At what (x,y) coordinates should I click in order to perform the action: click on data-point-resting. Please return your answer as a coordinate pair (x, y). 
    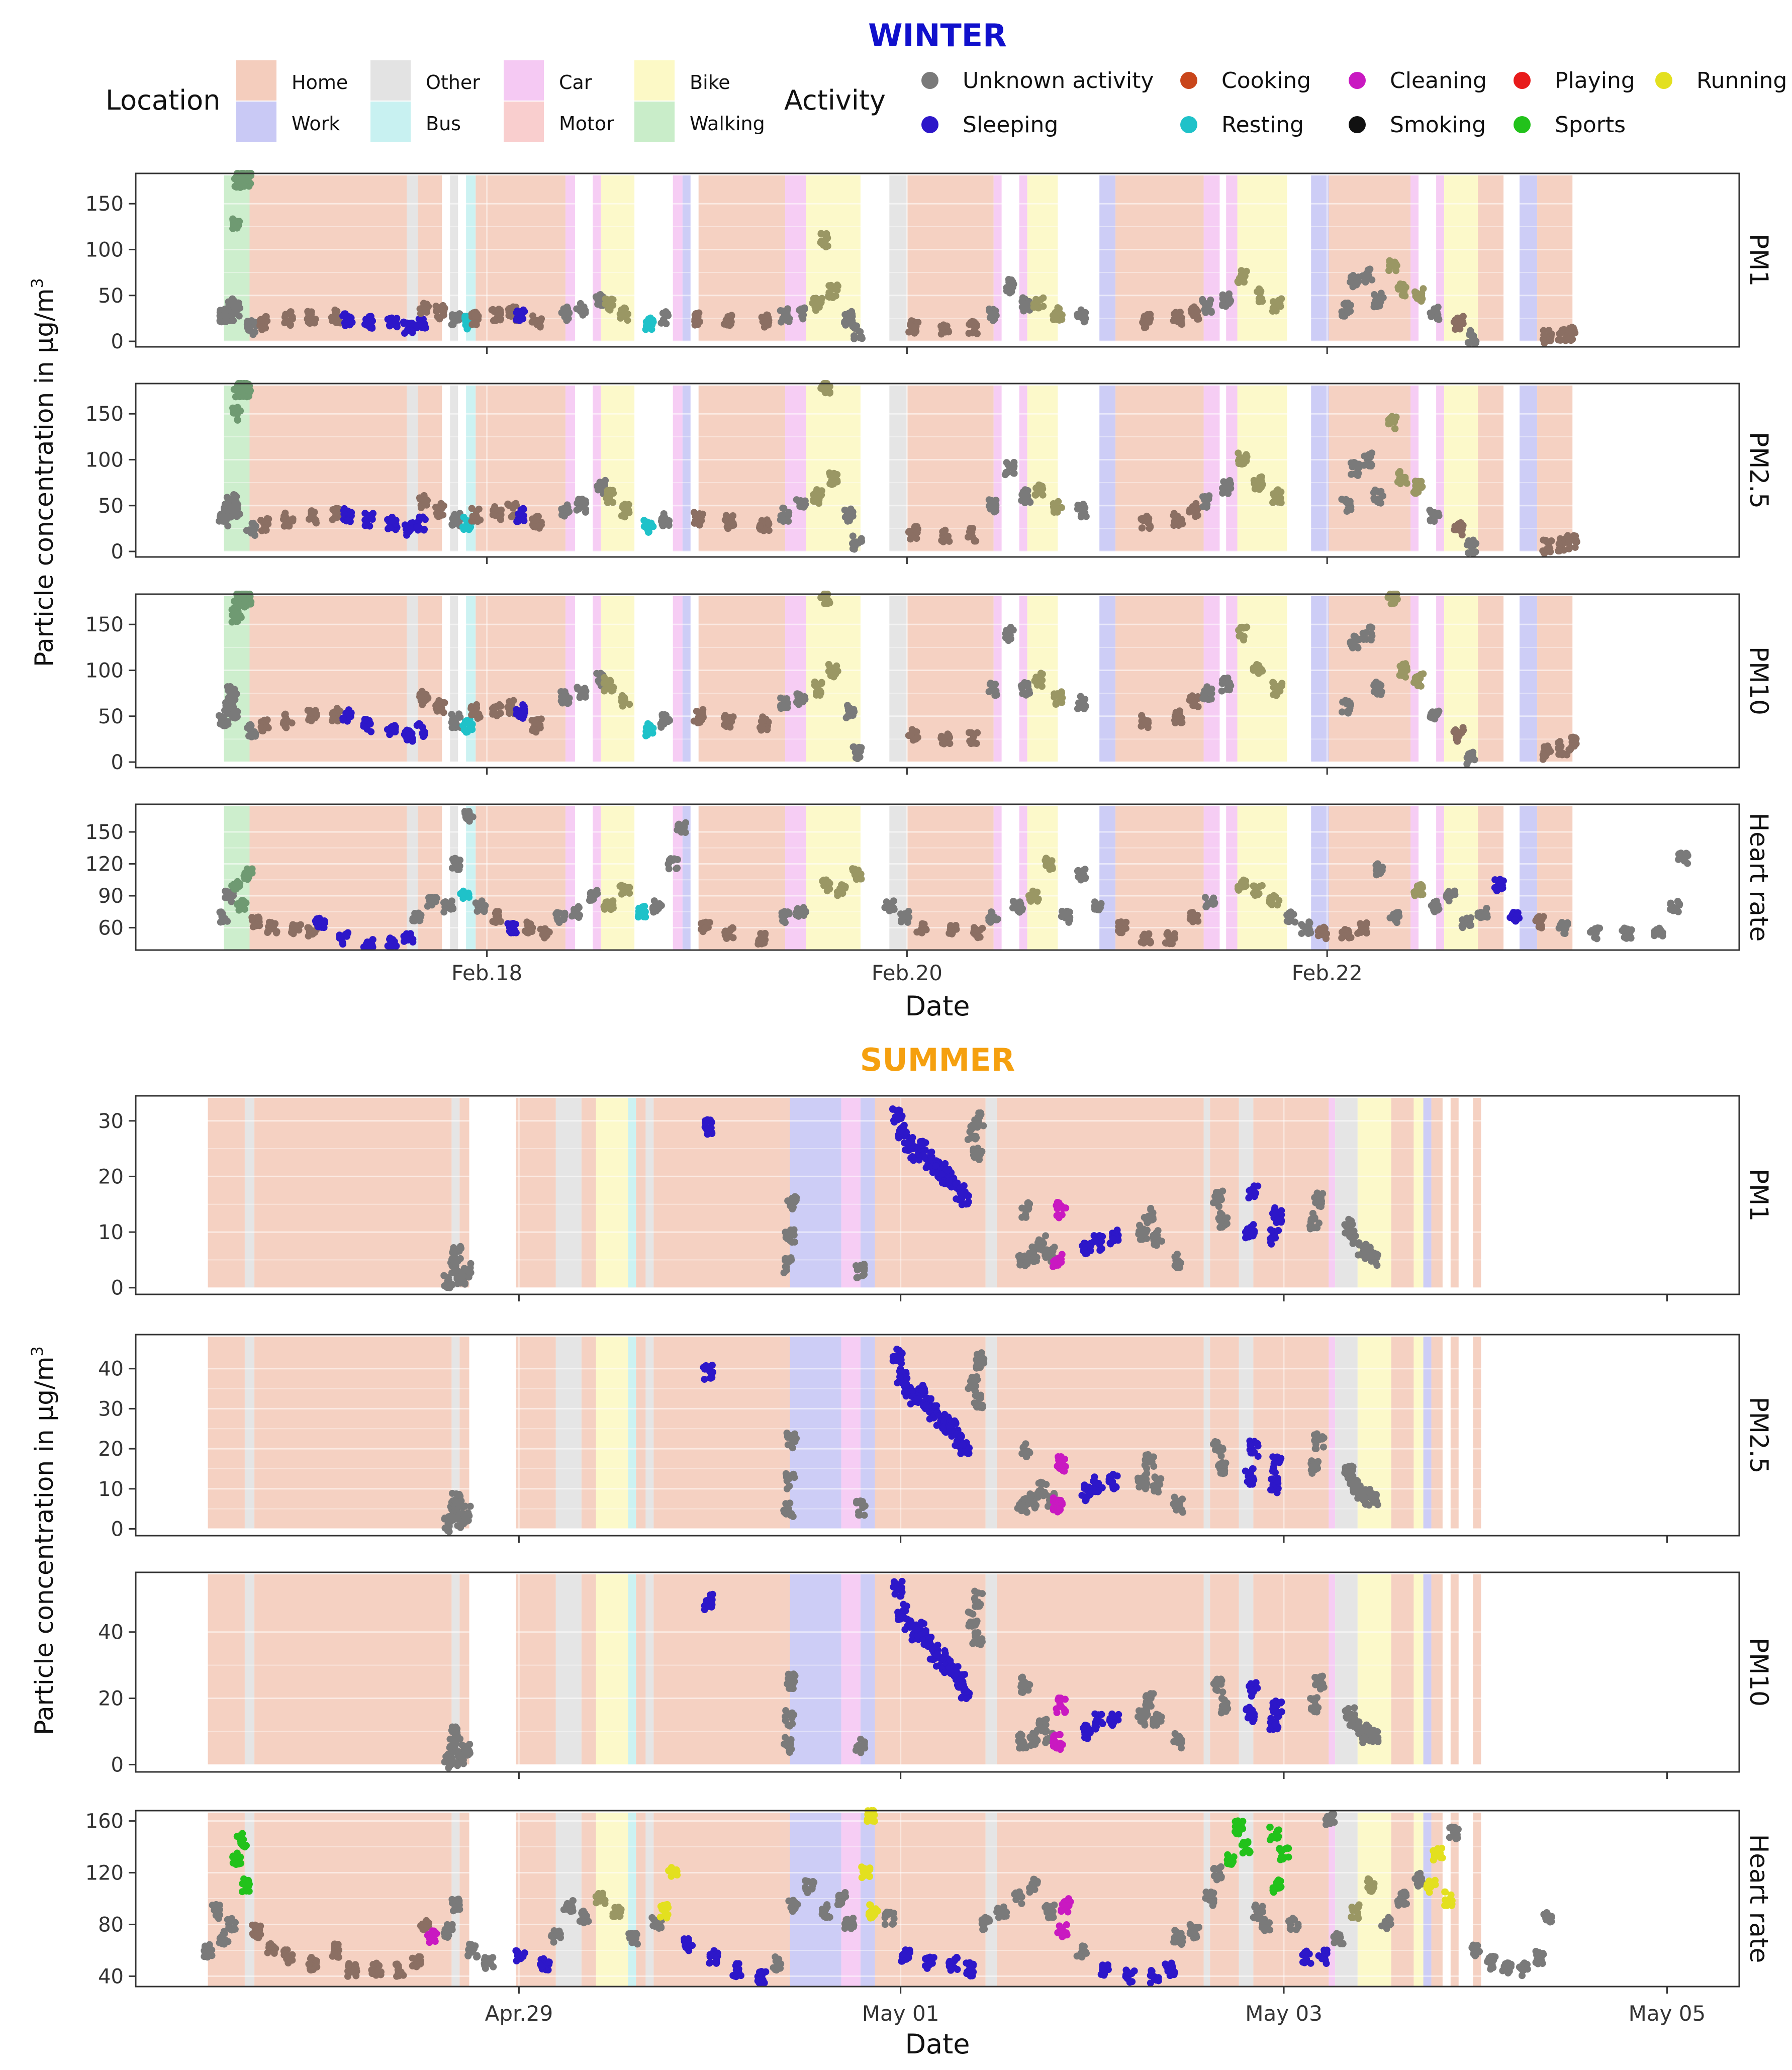
    Looking at the image, I should click on (641, 912).